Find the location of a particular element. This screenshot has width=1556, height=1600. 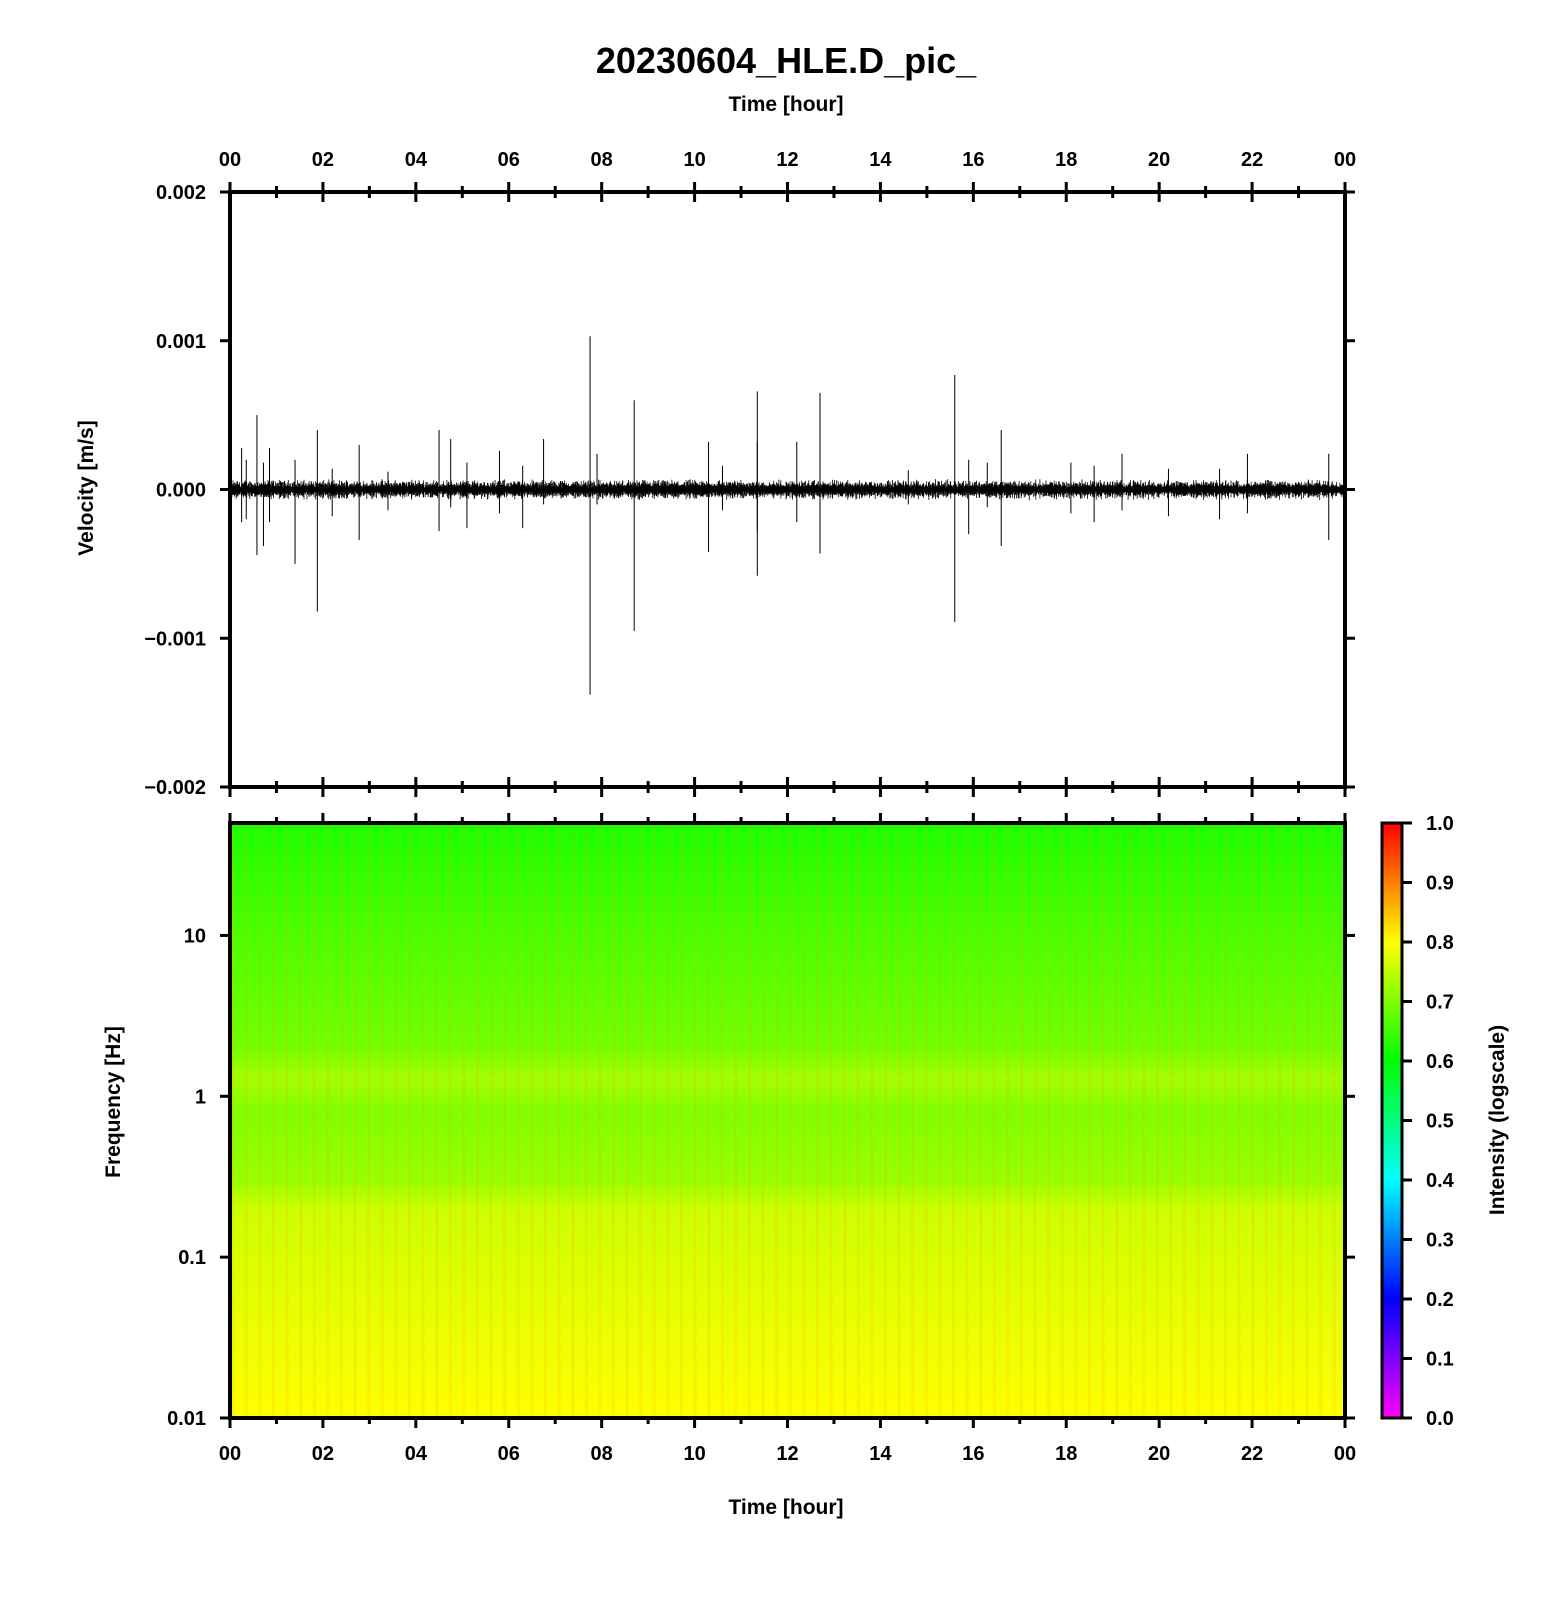

spectrogram-xlabel: Time [hour] is located at coordinates (785, 1507).